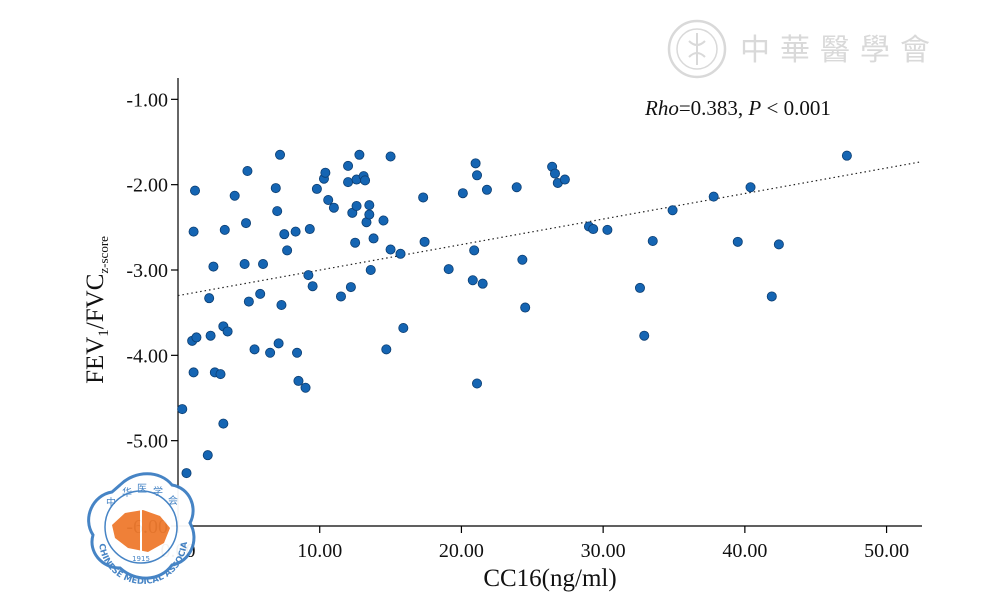 This screenshot has height=612, width=985. I want to click on x-axis-title: CC16(ng/ml), so click(549, 578).